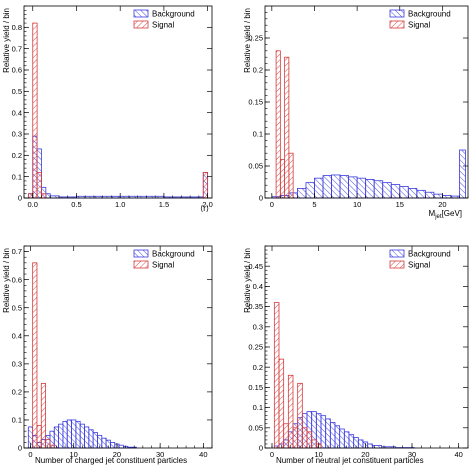 Image resolution: width=474 pixels, height=467 pixels. I want to click on x-tick-label: 40, so click(203, 454).